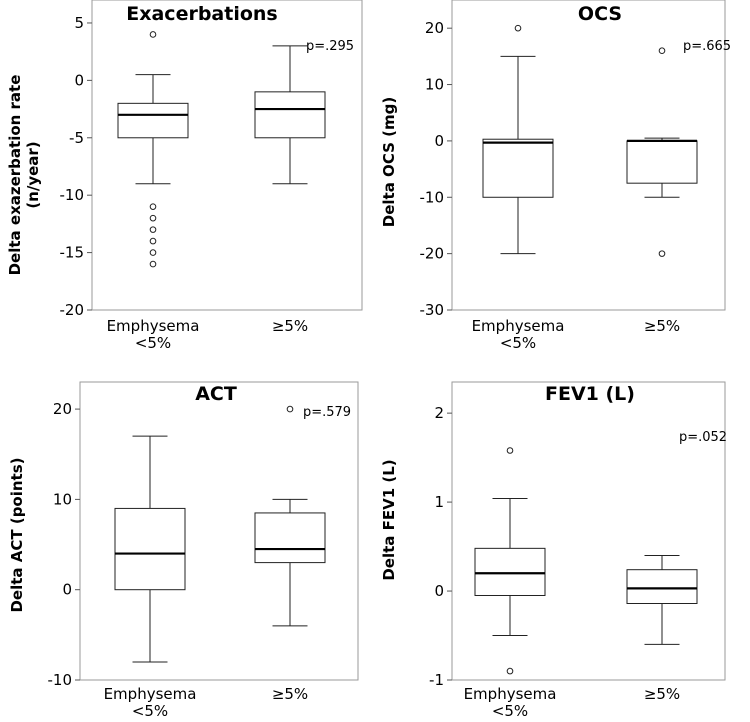 The height and width of the screenshot is (722, 750). Describe the element at coordinates (330, 46) in the screenshot. I see `p-value-label: p=.295` at that location.